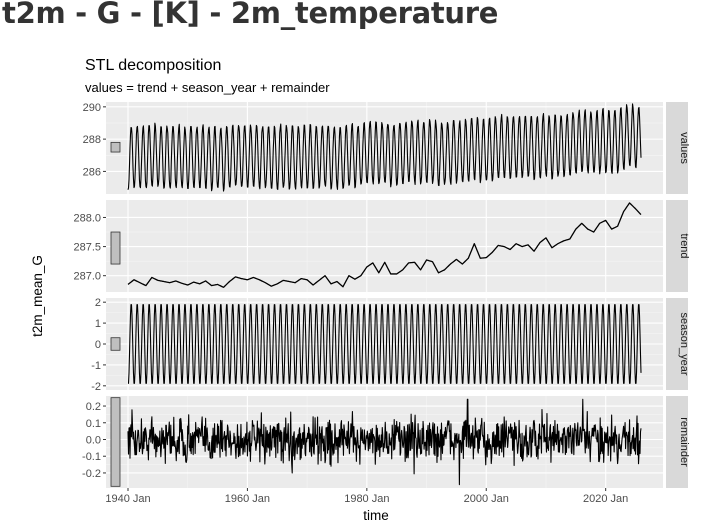 This screenshot has height=529, width=713. Describe the element at coordinates (93, 407) in the screenshot. I see `y-tick-label: 0.2` at that location.